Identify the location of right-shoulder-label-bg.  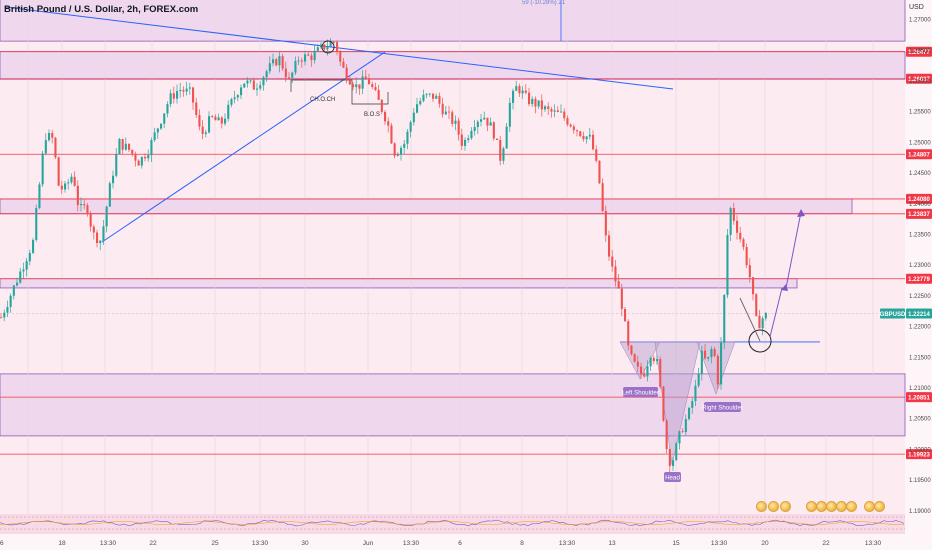
(722, 407).